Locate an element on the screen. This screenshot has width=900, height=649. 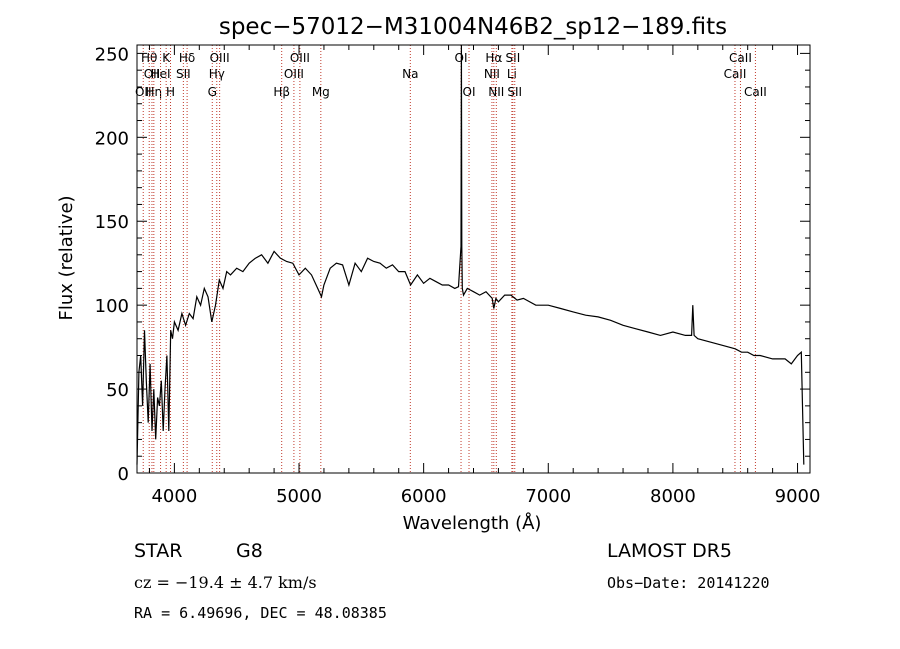
y-tick-label: 150 is located at coordinates (112, 222).